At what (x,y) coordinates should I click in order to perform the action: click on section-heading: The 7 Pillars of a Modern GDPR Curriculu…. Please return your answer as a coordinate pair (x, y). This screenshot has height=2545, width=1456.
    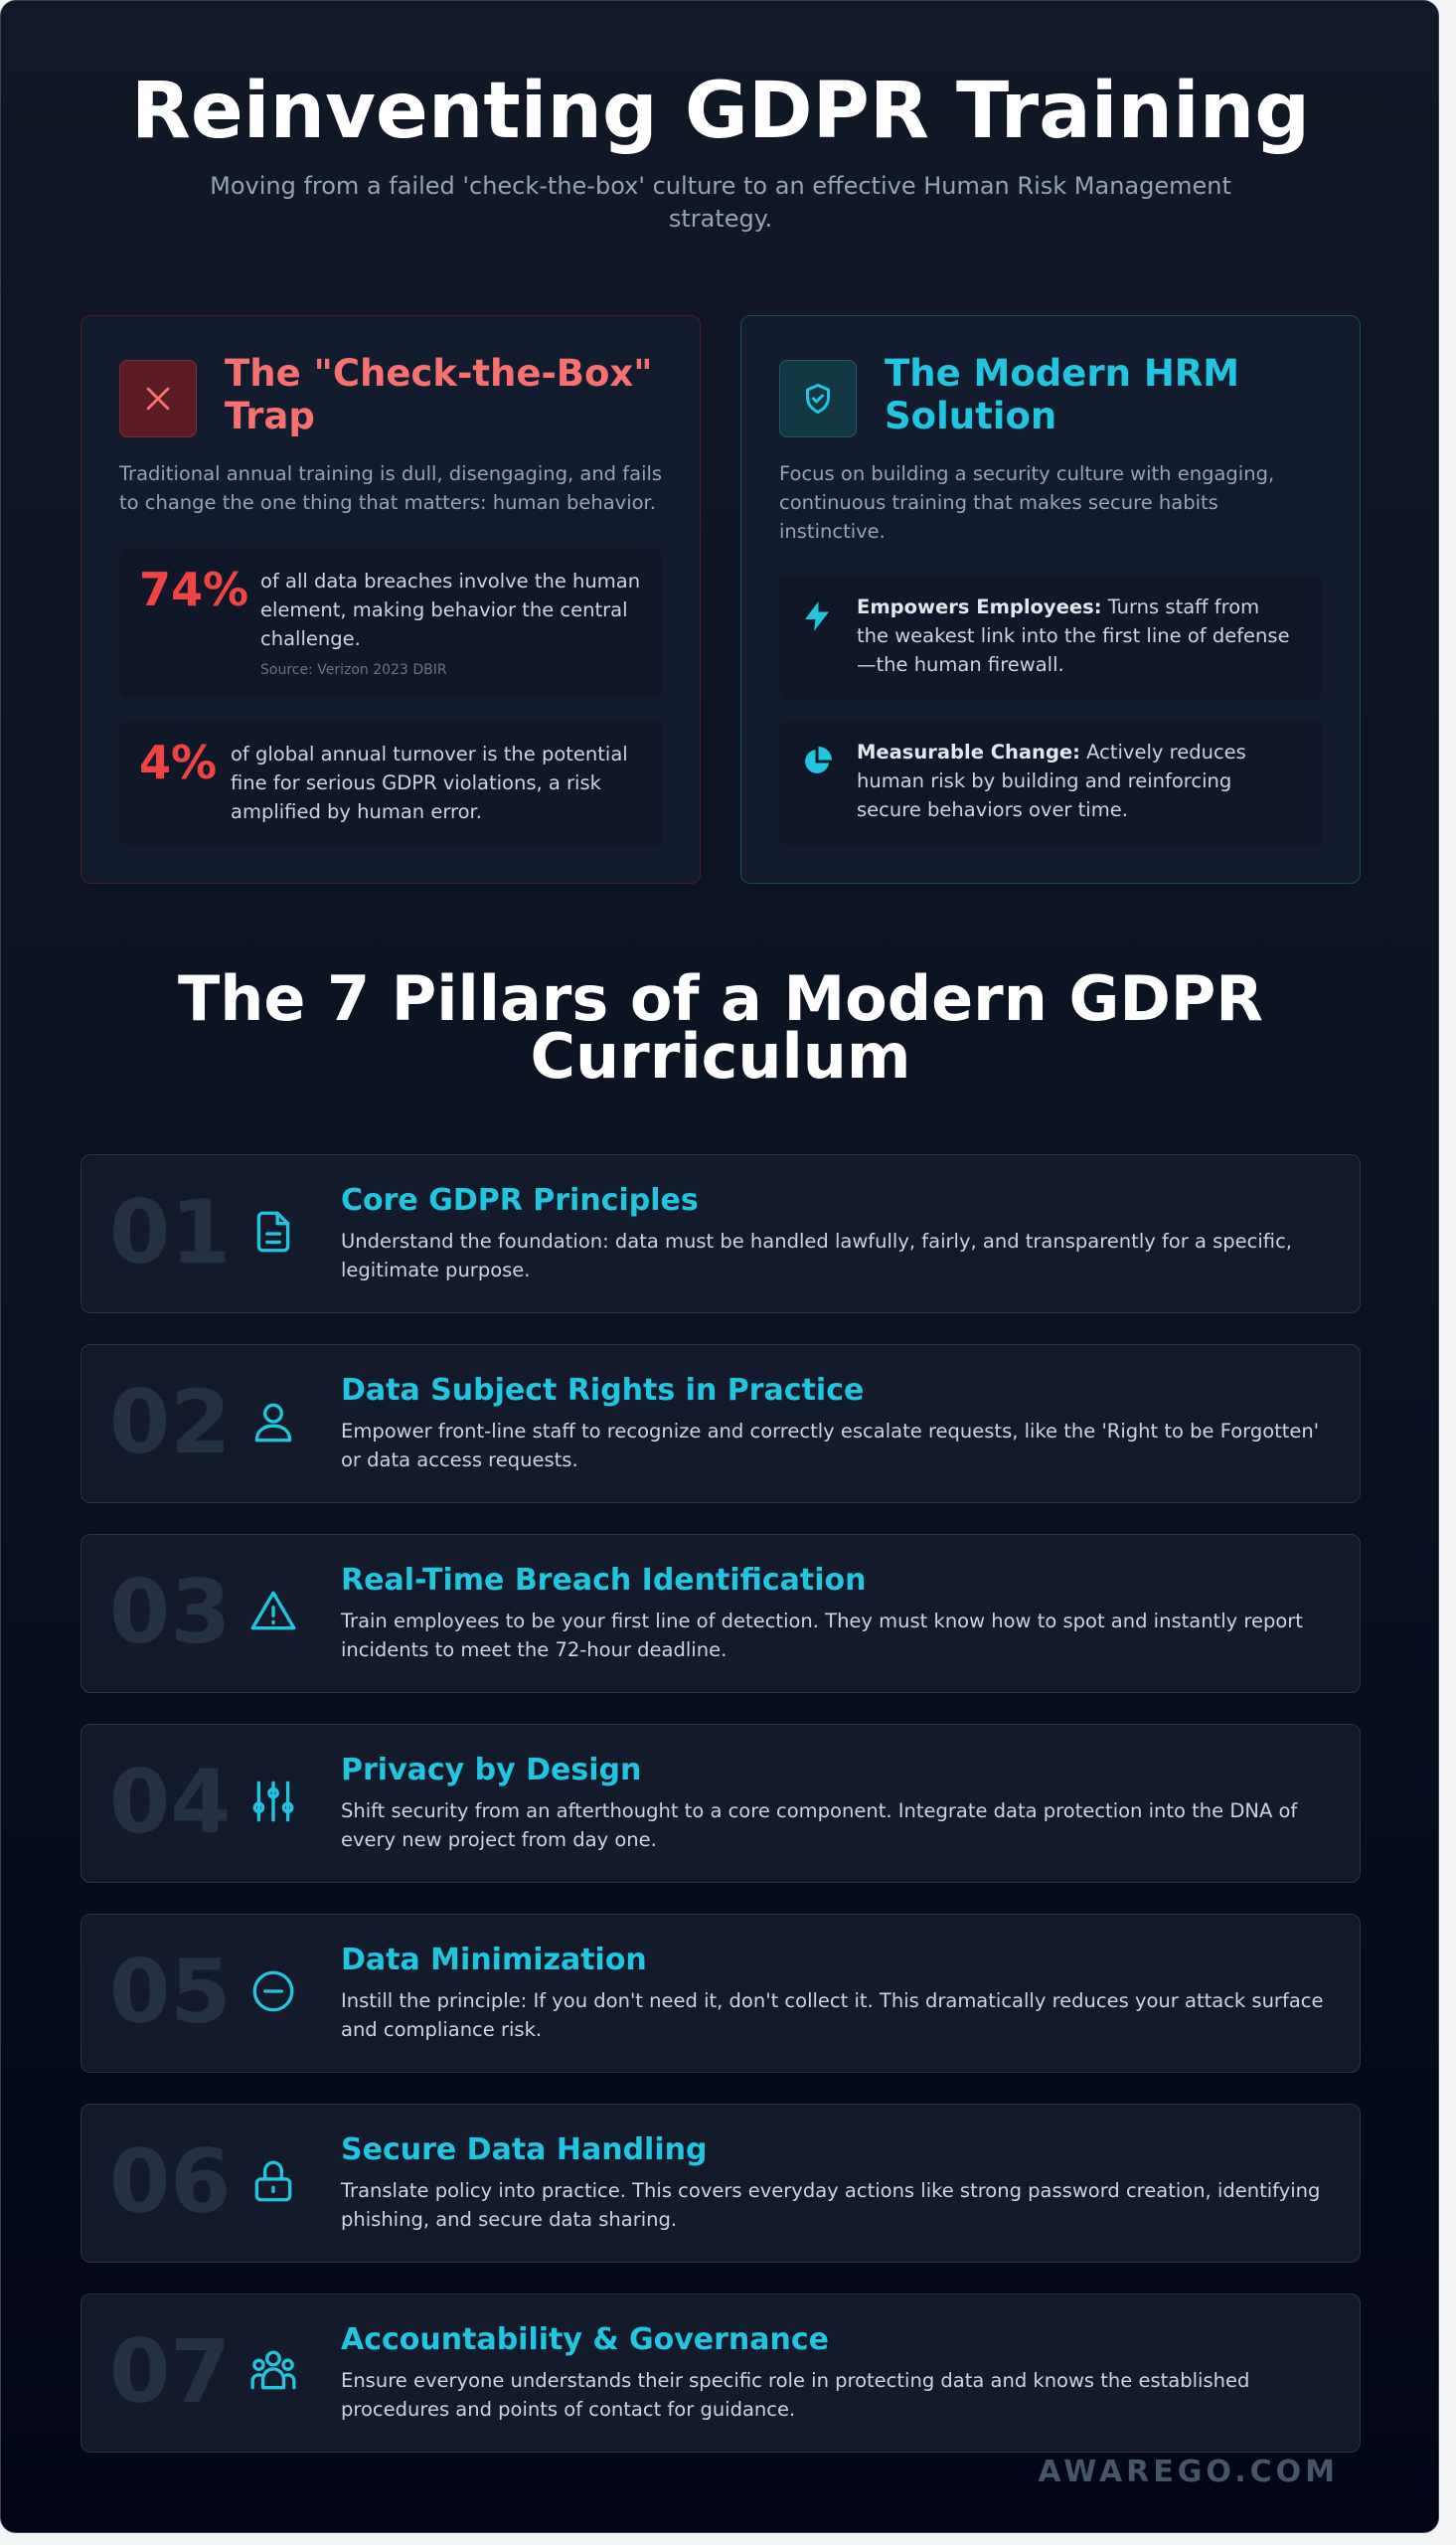
    Looking at the image, I should click on (720, 1027).